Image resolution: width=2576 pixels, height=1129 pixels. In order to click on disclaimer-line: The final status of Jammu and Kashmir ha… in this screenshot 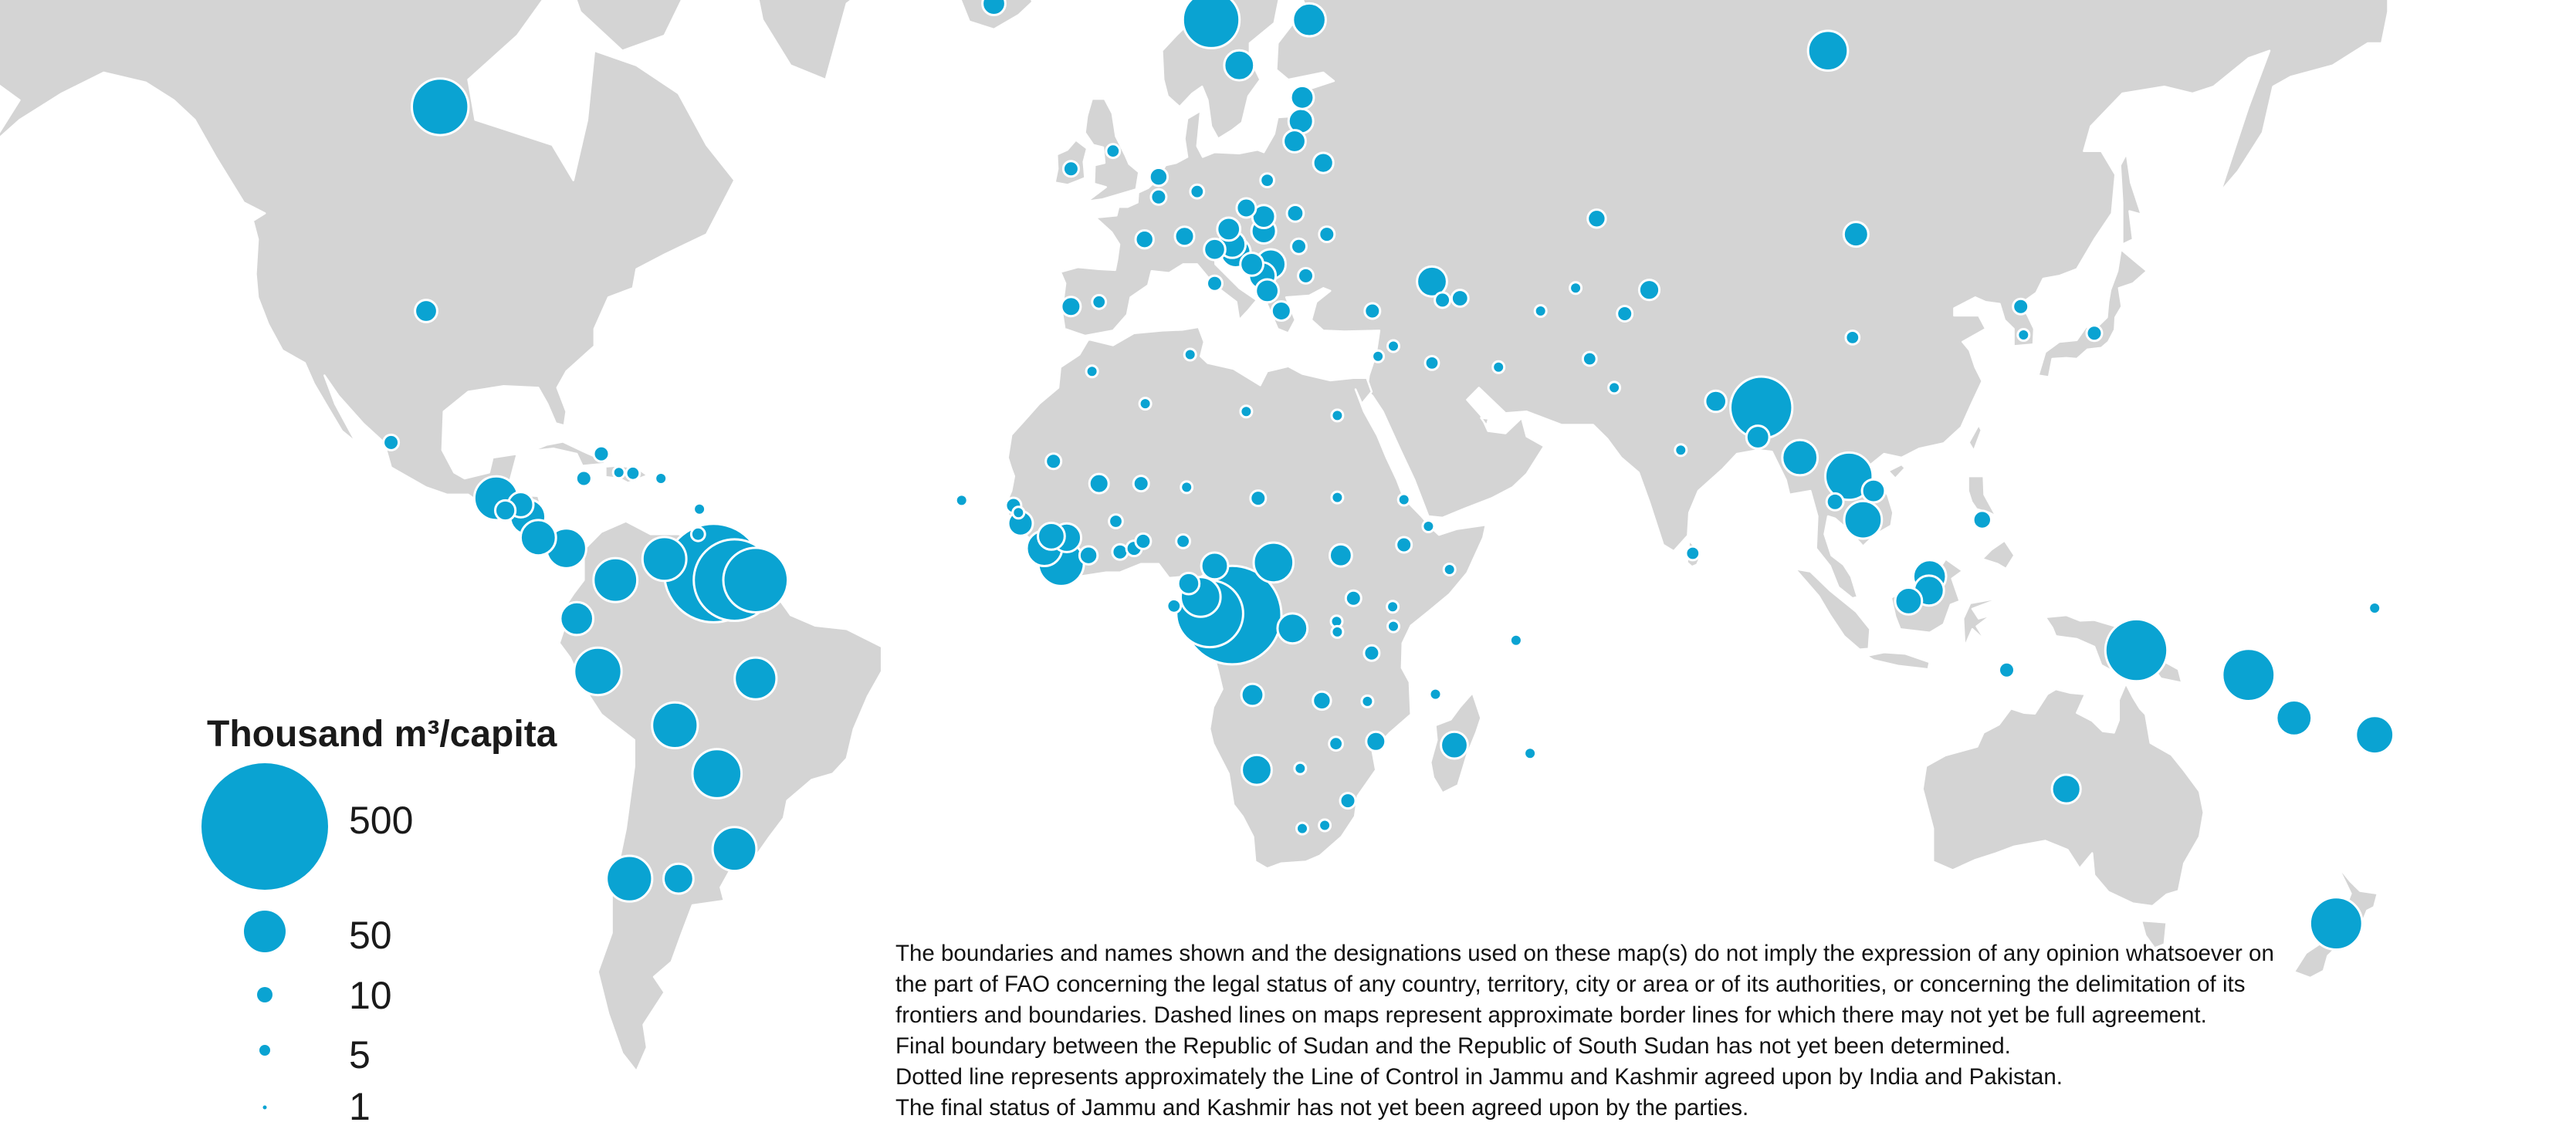, I will do `click(1322, 1108)`.